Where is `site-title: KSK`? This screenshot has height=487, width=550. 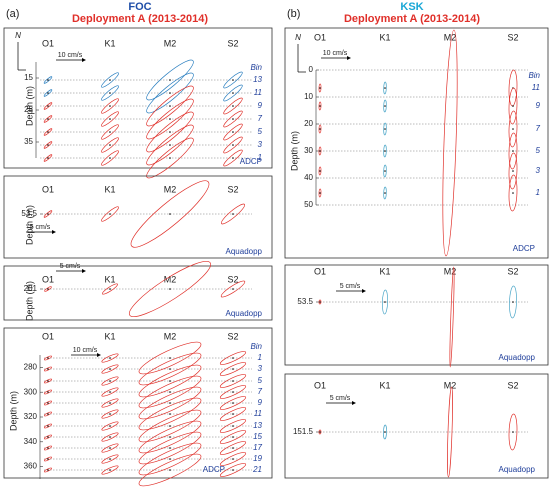
site-title: KSK is located at coordinates (411, 7).